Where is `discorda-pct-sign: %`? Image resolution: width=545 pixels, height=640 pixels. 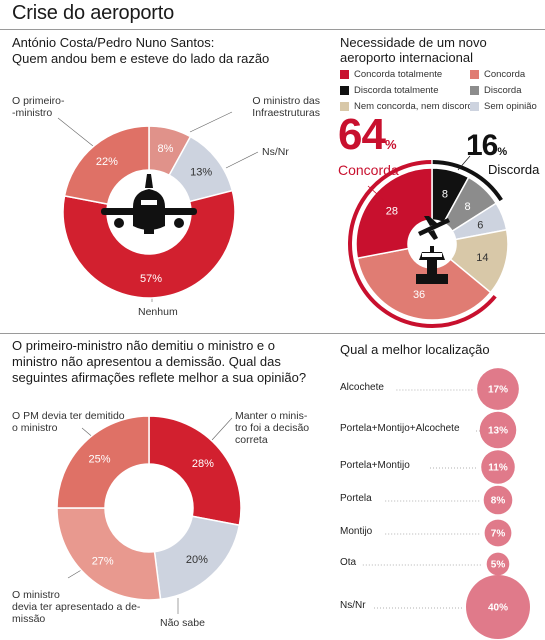 discorda-pct-sign: % is located at coordinates (502, 152).